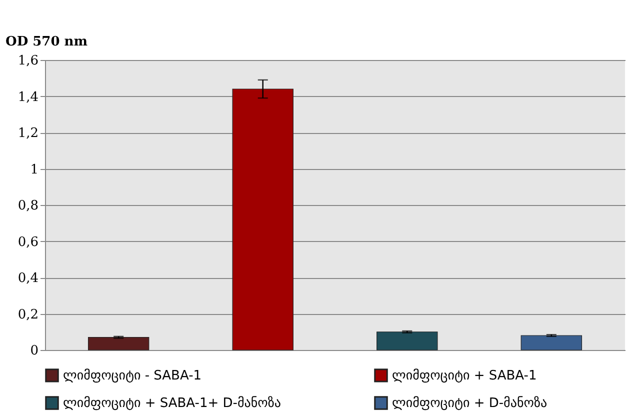 The image size is (640, 417). I want to click on y-tick-label: 0, so click(34, 351).